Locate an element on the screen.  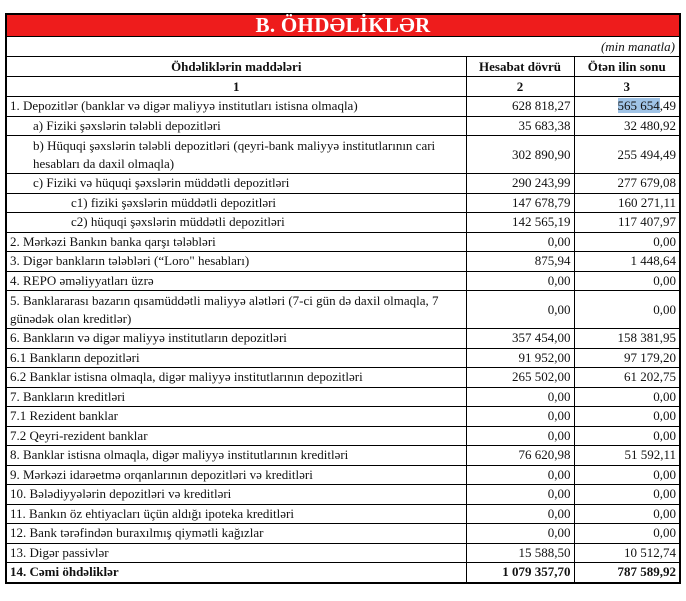
value-remainder: ,49 is located at coordinates (667, 106).